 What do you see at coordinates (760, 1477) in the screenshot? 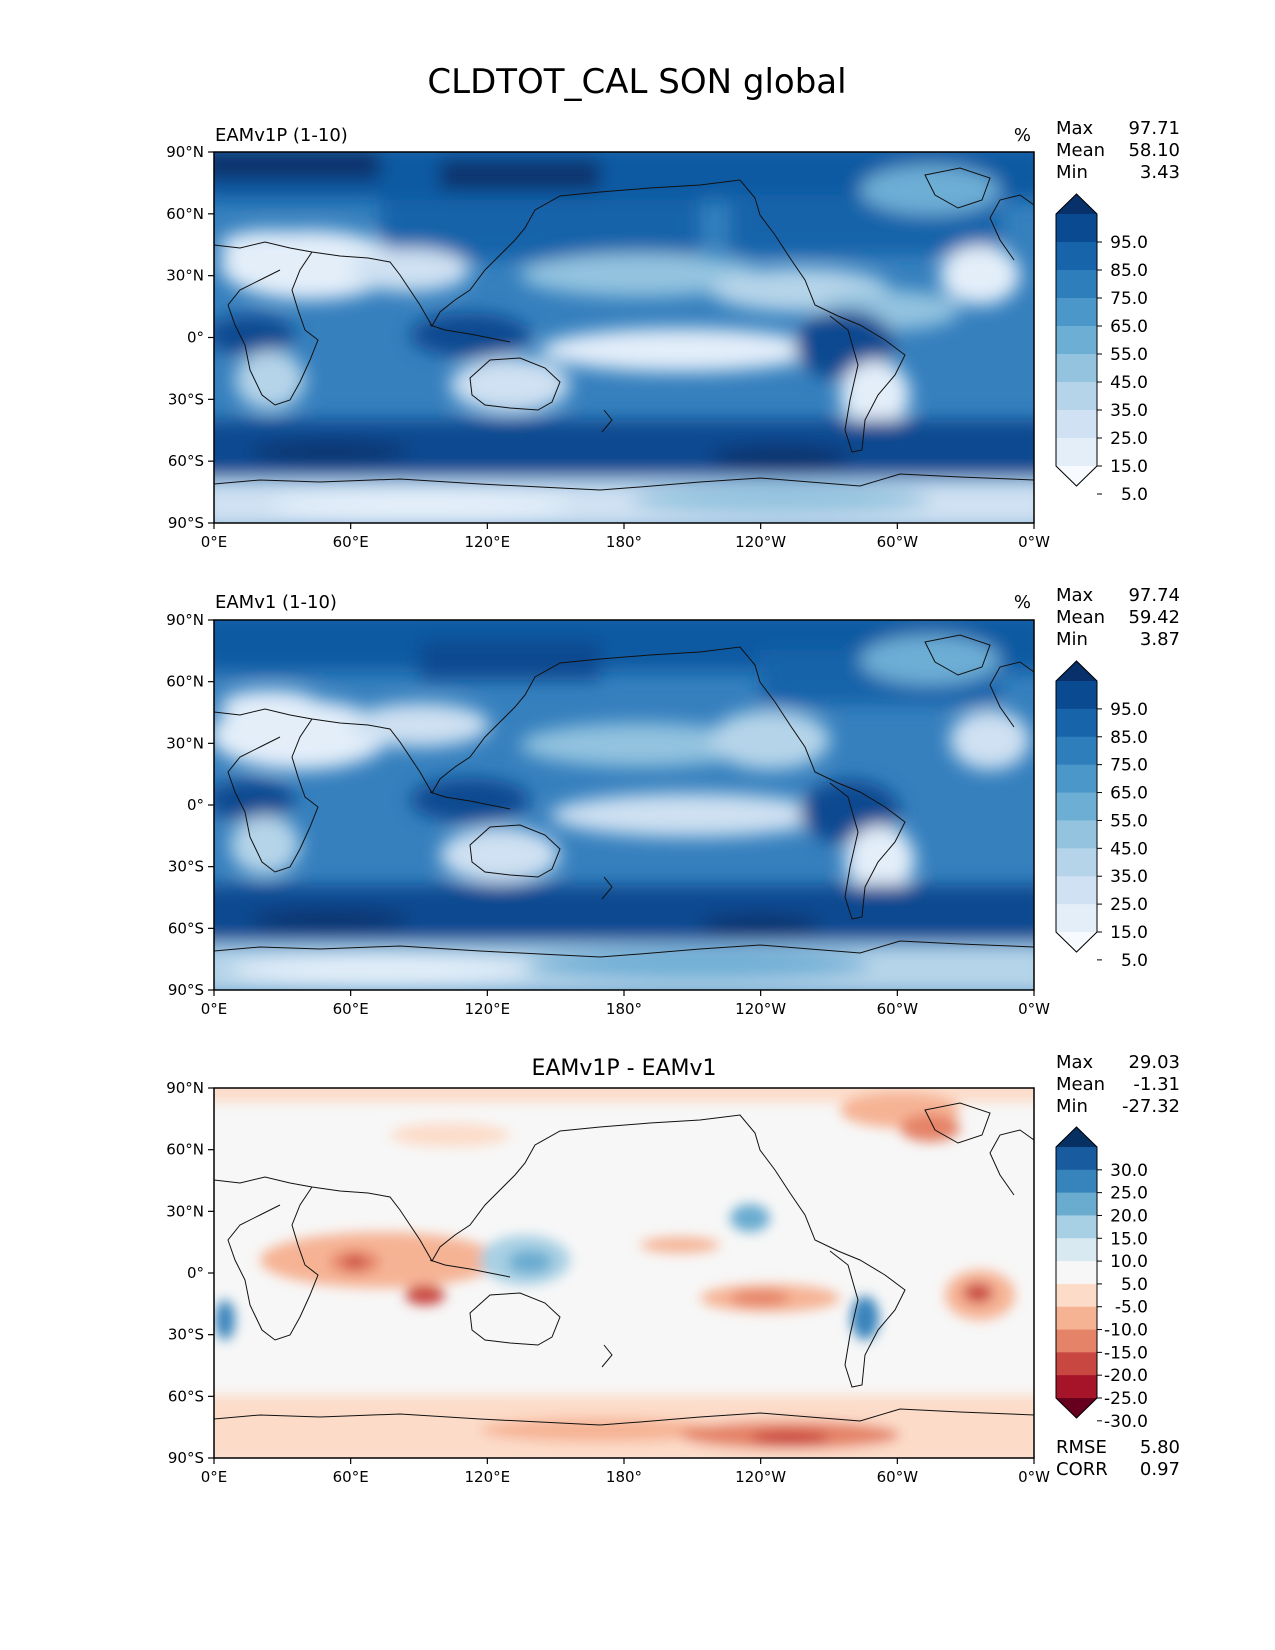
I see `lon-tick-label: 120°W` at bounding box center [760, 1477].